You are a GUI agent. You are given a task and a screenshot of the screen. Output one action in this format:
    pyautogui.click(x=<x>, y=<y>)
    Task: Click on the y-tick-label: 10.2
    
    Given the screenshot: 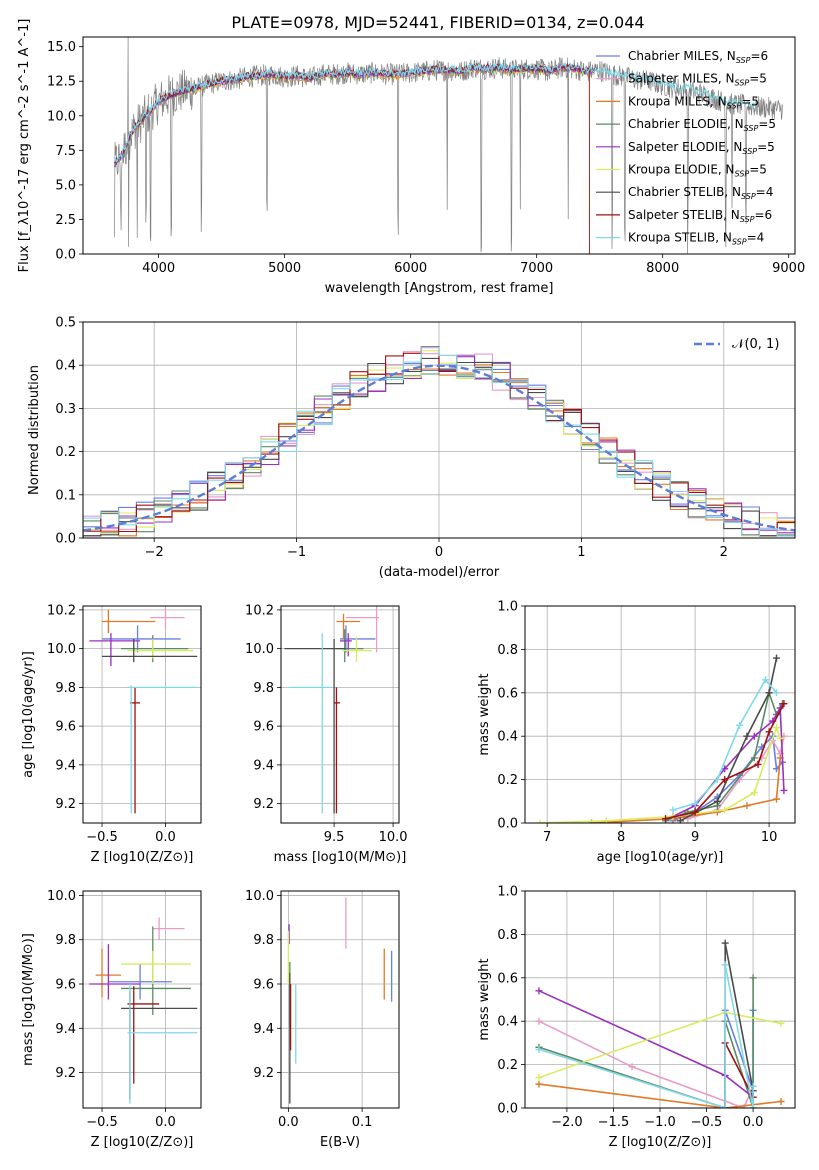 What is the action you would take?
    pyautogui.click(x=259, y=610)
    